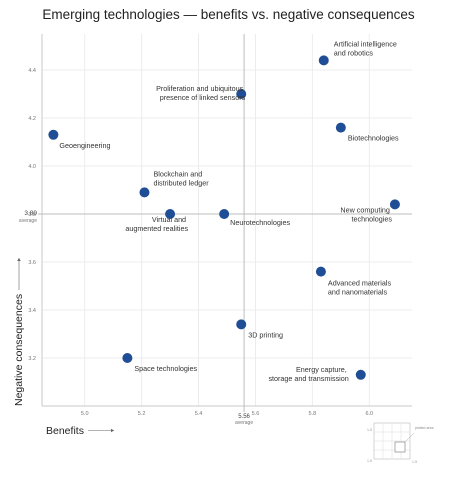  Describe the element at coordinates (32, 359) in the screenshot. I see `y-tick-label: 3.2` at that location.